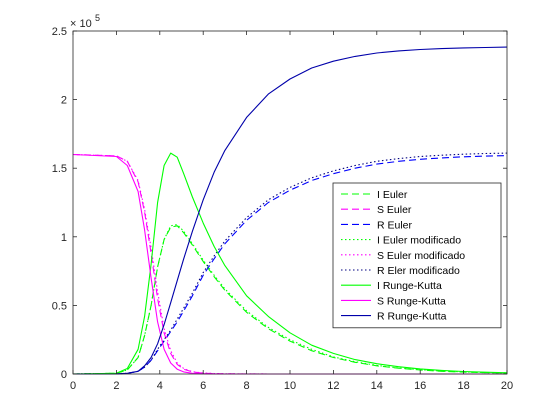 This screenshot has width=560, height=420. Describe the element at coordinates (203, 386) in the screenshot. I see `x-tick-label: 6` at that location.